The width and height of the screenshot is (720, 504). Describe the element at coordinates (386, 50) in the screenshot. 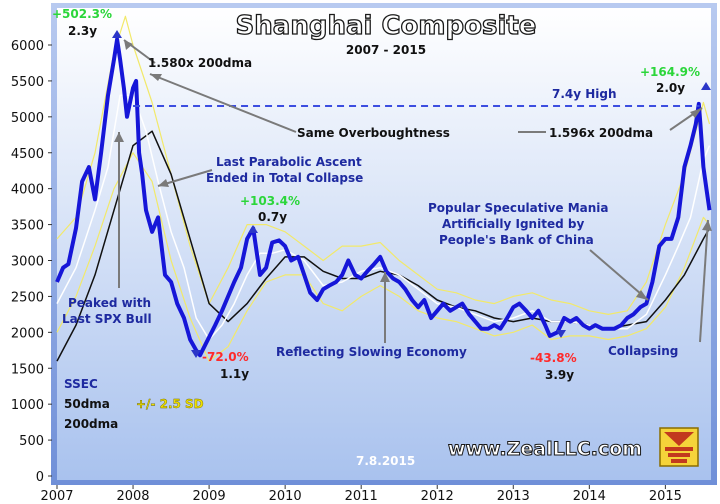

I see `chart-subtitle: 2007 - 2015` at that location.